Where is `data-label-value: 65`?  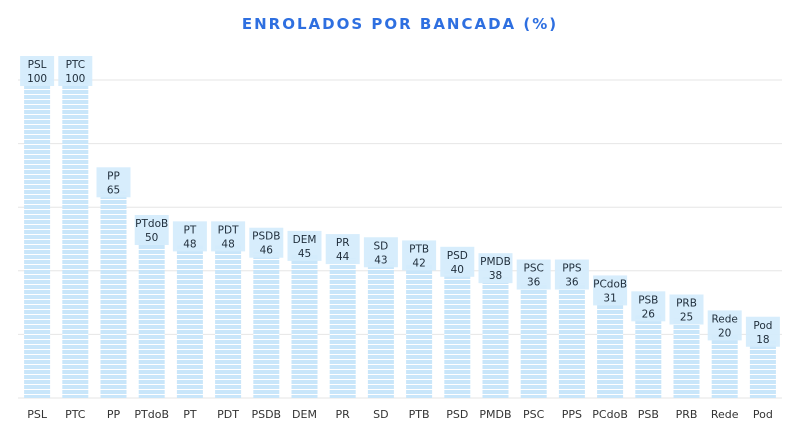 data-label-value: 65 is located at coordinates (113, 190).